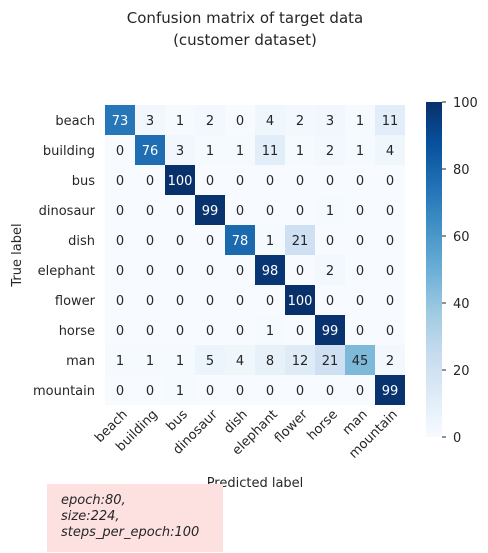 Image resolution: width=488 pixels, height=553 pixels. Describe the element at coordinates (434, 269) in the screenshot. I see `colorbar` at that location.